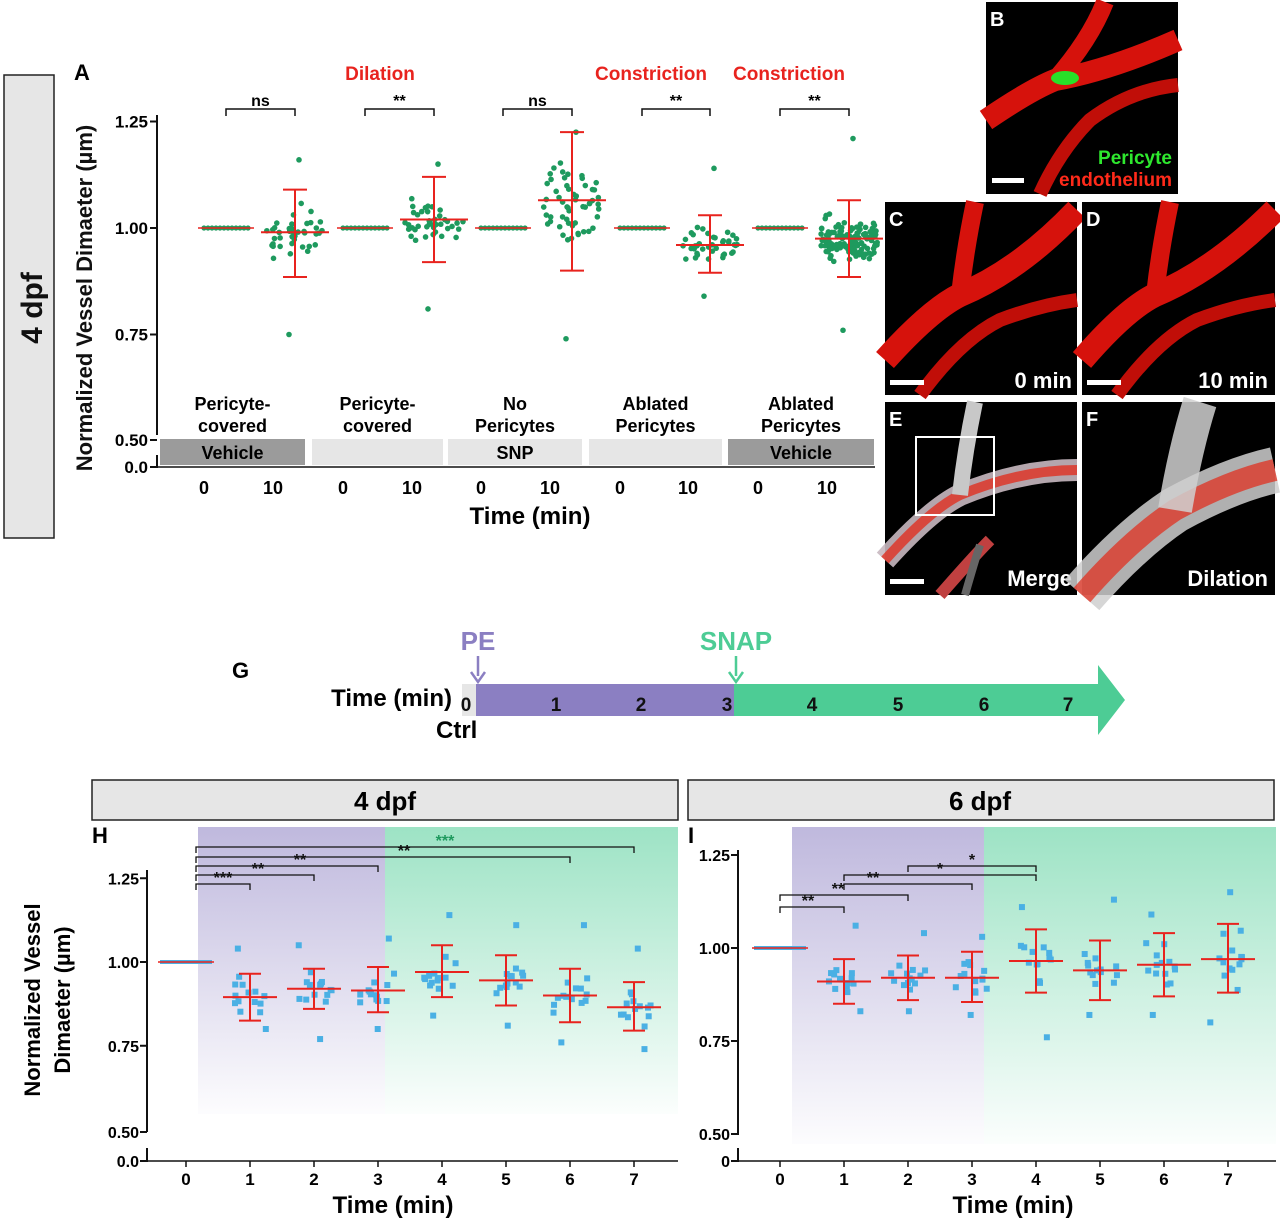 This screenshot has width=1280, height=1223. Describe the element at coordinates (232, 404) in the screenshot. I see `panel-a-group-label-1: Pericyte-` at that location.